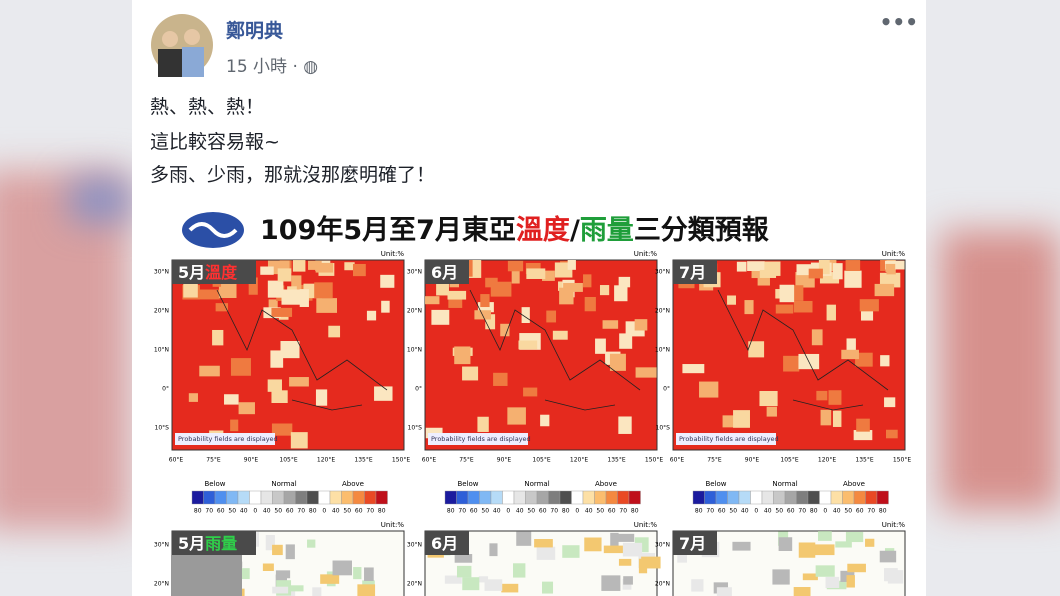  I want to click on legend-group: Below, so click(467, 484).